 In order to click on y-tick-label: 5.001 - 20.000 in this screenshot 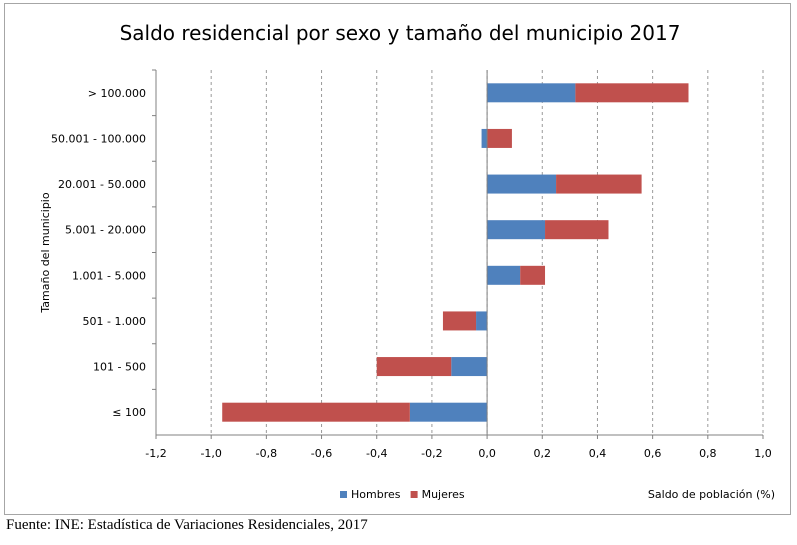, I will do `click(105, 230)`.